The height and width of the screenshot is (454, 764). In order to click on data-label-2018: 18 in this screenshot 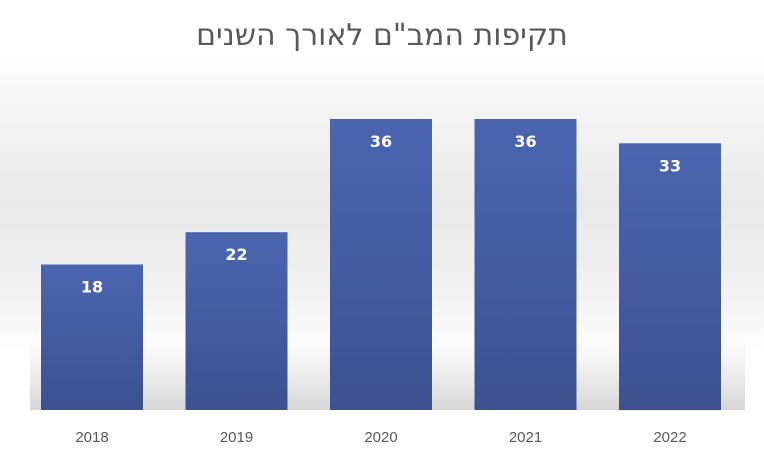, I will do `click(92, 287)`.